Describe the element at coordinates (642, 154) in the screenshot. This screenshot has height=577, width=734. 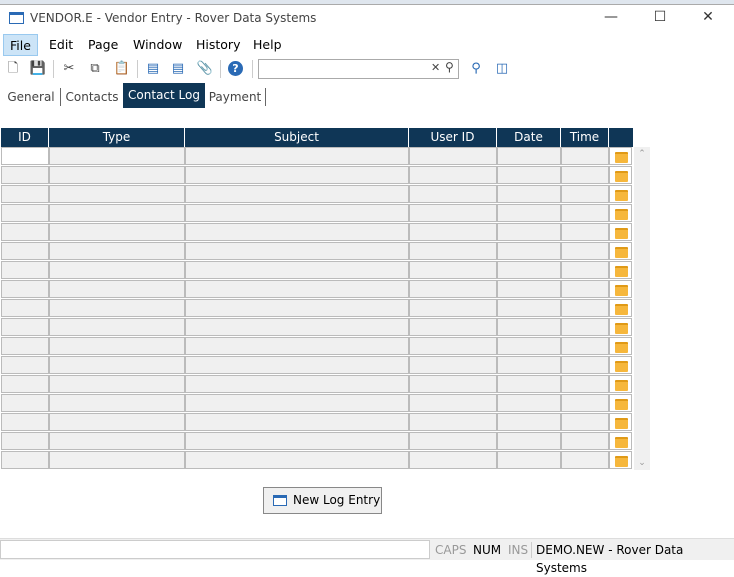
I see `scroll-up-icon: ⌃` at that location.